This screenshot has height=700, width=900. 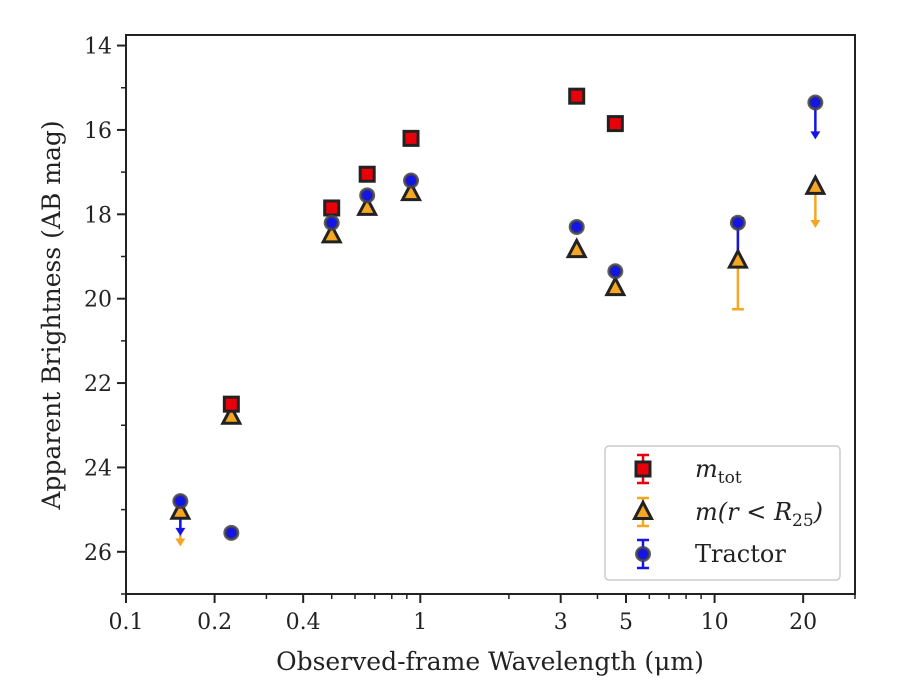 What do you see at coordinates (643, 509) in the screenshot?
I see `legend-marker-mr25` at bounding box center [643, 509].